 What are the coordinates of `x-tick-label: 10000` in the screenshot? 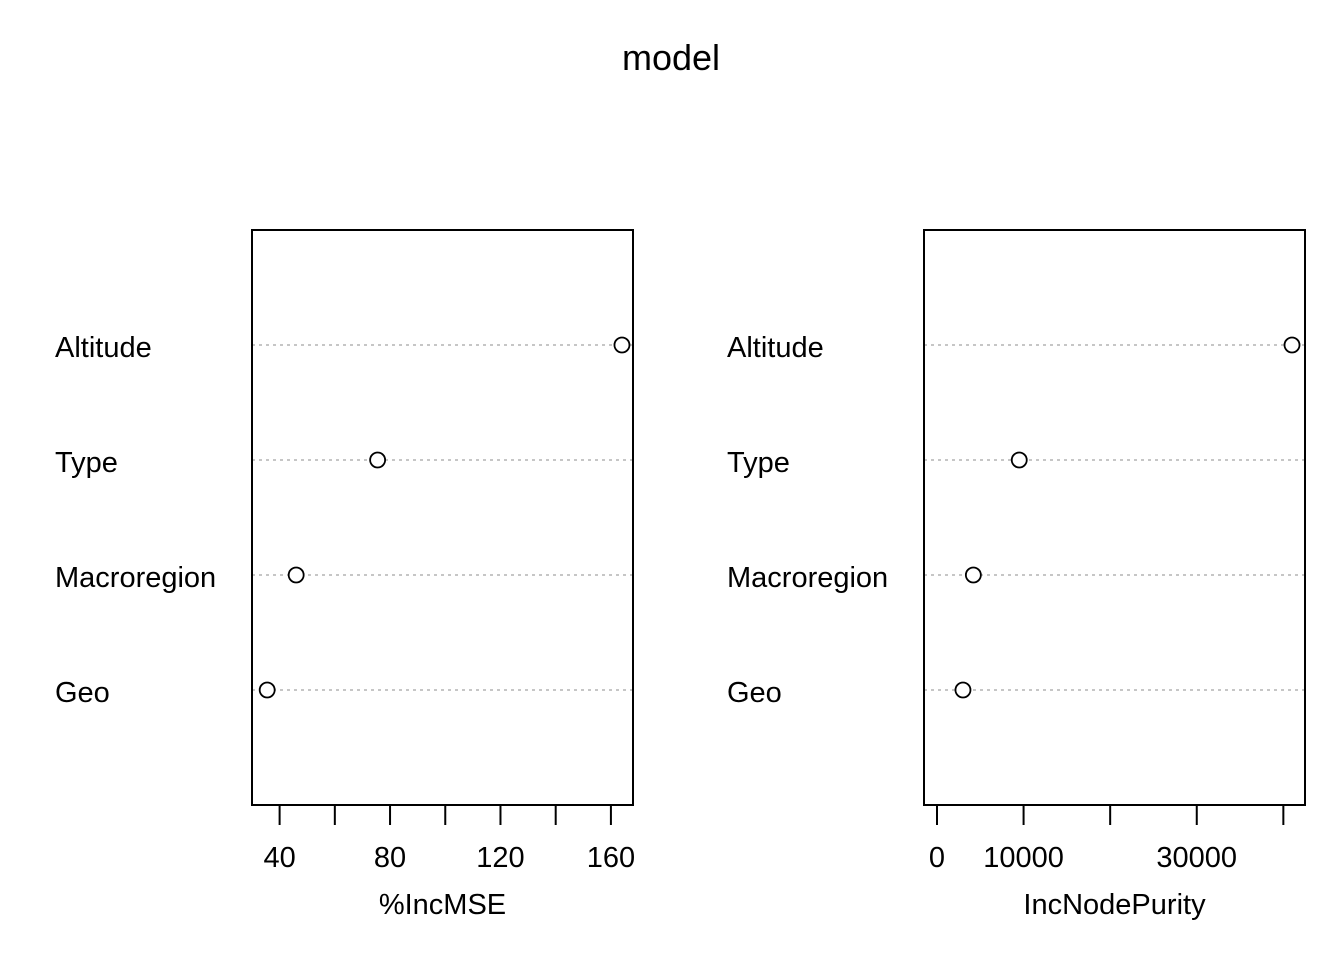 It's located at (1023, 858).